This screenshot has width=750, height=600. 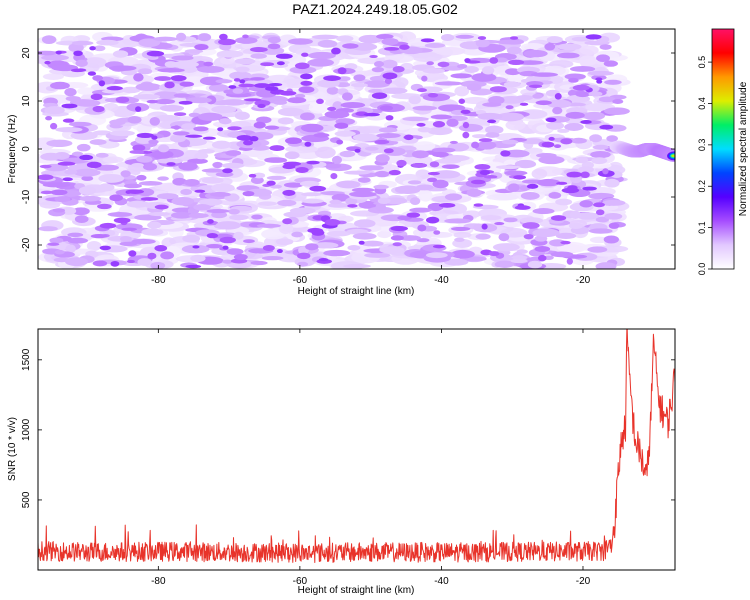 I want to click on spectrogram-xtick-label: -20, so click(x=583, y=280).